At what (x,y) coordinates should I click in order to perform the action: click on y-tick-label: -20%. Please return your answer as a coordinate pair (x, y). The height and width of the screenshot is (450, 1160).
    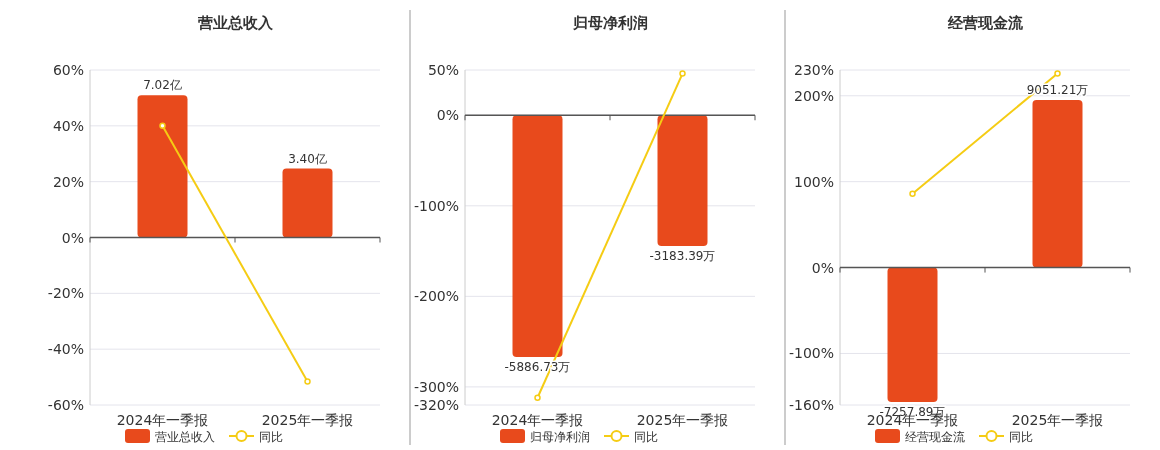
    Looking at the image, I should click on (65, 293).